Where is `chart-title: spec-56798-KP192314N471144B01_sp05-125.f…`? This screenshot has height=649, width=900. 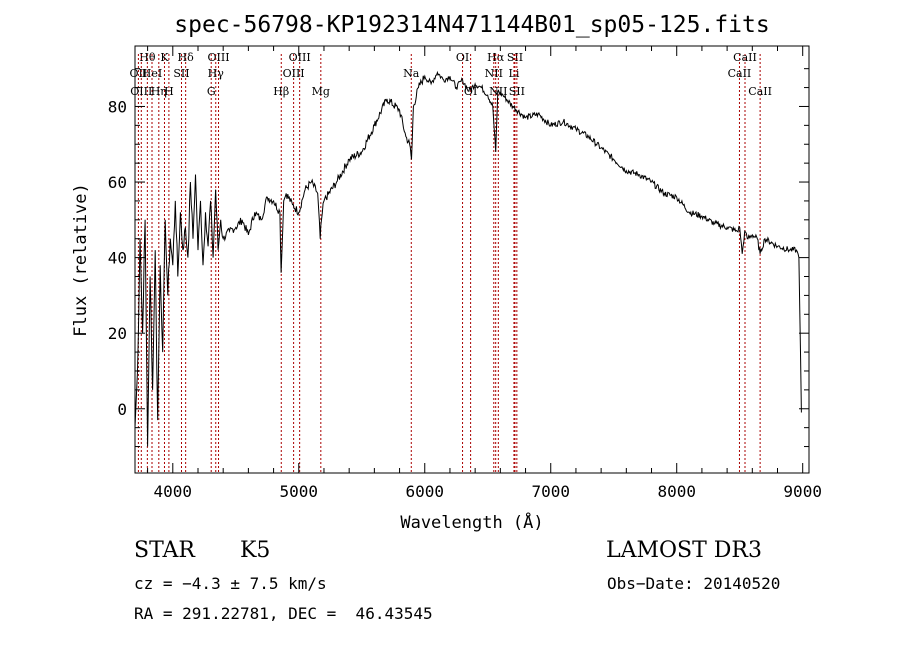 chart-title: spec-56798-KP192314N471144B01_sp05-125.f… is located at coordinates (471, 25).